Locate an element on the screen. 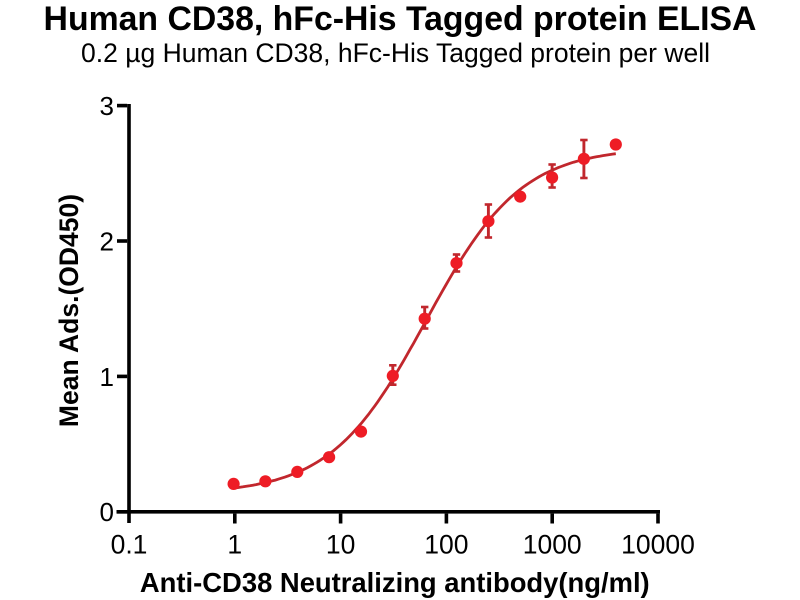 The image size is (800, 600). svg-text: Mean Ads.(OD450) is located at coordinates (69, 310).